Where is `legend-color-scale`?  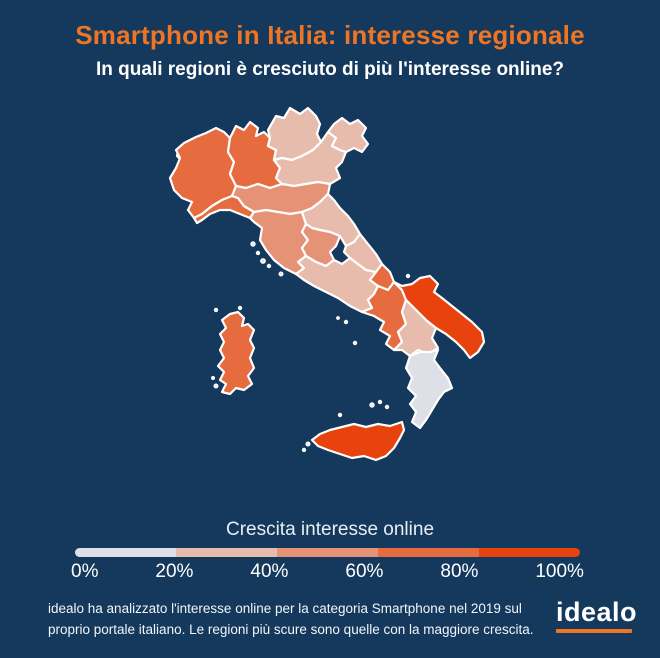 legend-color-scale is located at coordinates (327, 552).